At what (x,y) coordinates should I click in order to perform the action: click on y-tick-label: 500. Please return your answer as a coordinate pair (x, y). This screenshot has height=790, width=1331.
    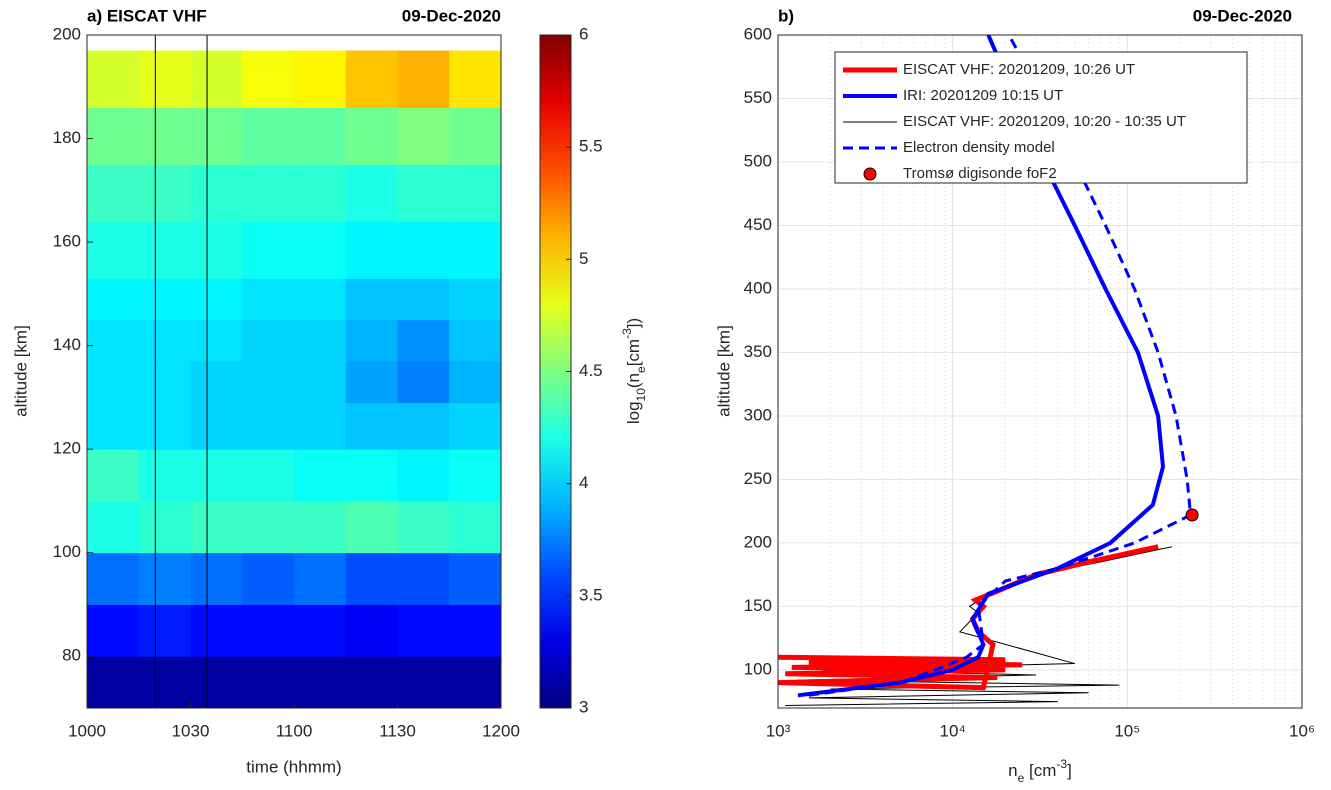
    Looking at the image, I should click on (758, 160).